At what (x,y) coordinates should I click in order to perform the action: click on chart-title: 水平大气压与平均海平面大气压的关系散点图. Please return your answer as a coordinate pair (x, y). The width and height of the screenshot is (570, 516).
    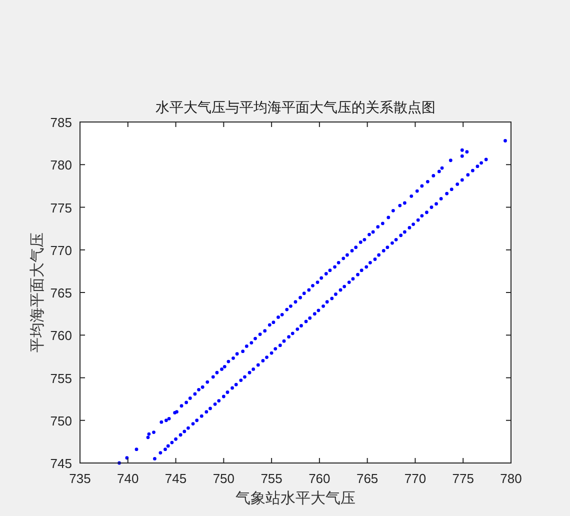
    Looking at the image, I should click on (296, 108).